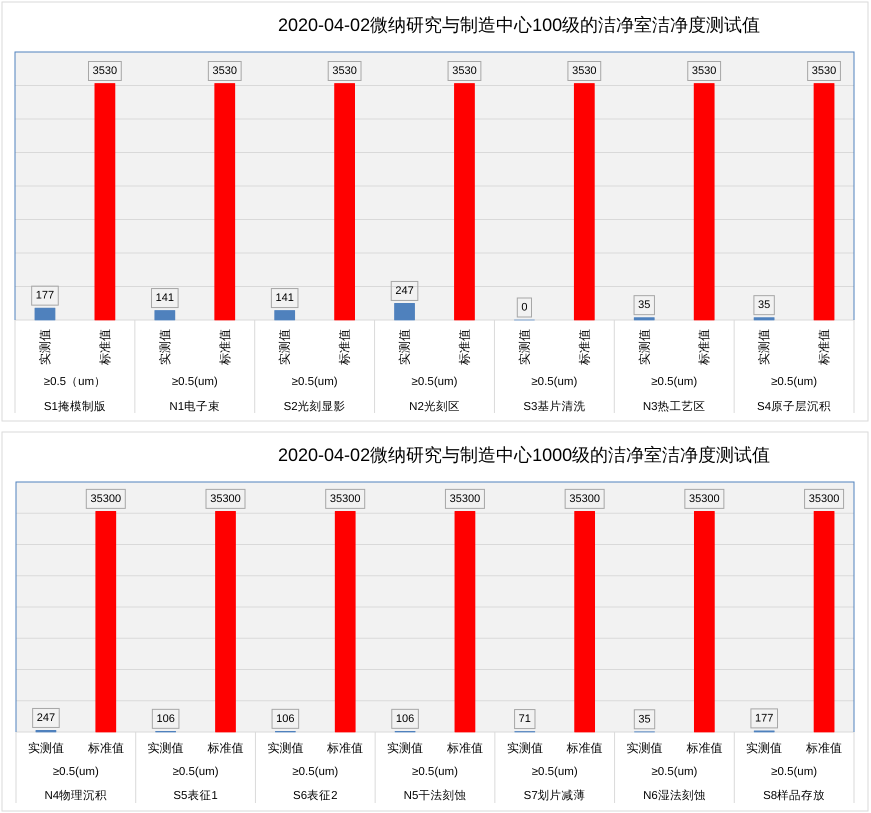 The image size is (871, 813). I want to click on x-tick-label: ≥0.5(um) N1电子束, so click(194, 394).